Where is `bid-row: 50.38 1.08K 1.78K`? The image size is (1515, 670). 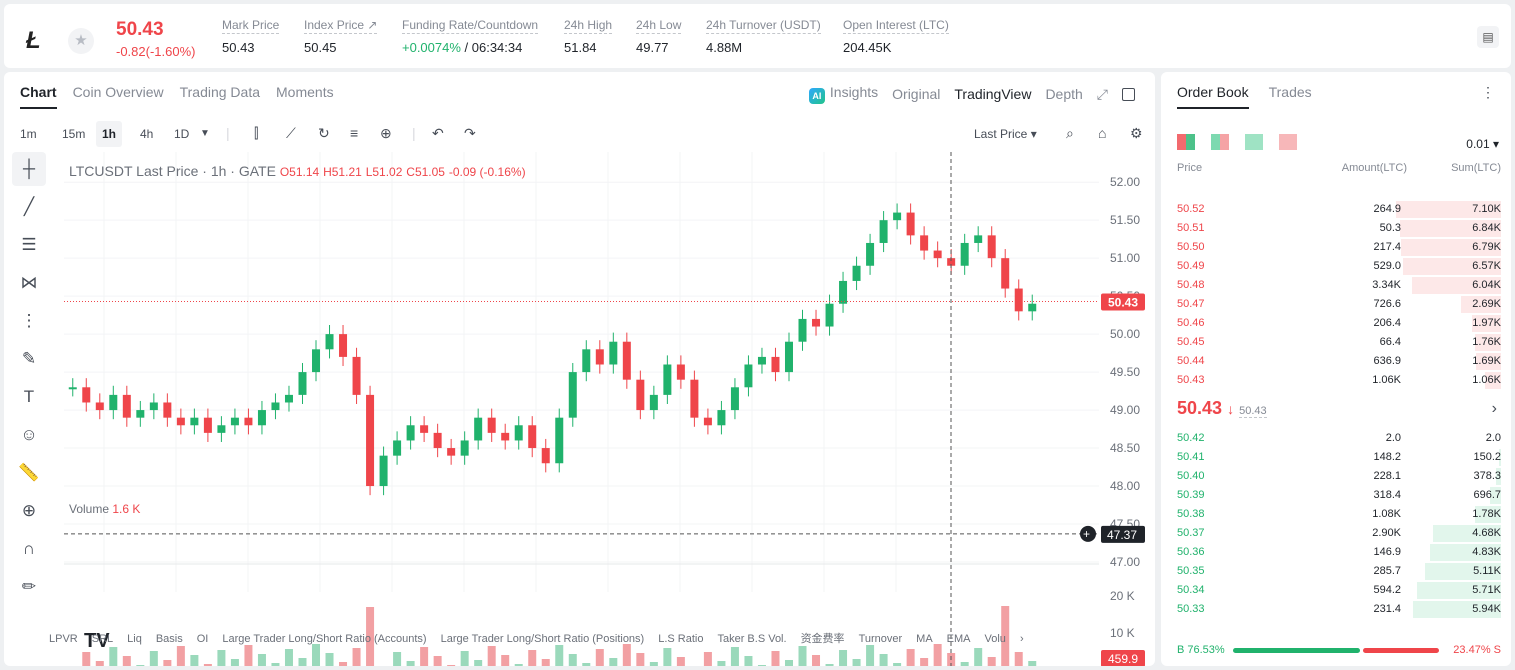
bid-row: 50.38 1.08K 1.78K is located at coordinates (1336, 514).